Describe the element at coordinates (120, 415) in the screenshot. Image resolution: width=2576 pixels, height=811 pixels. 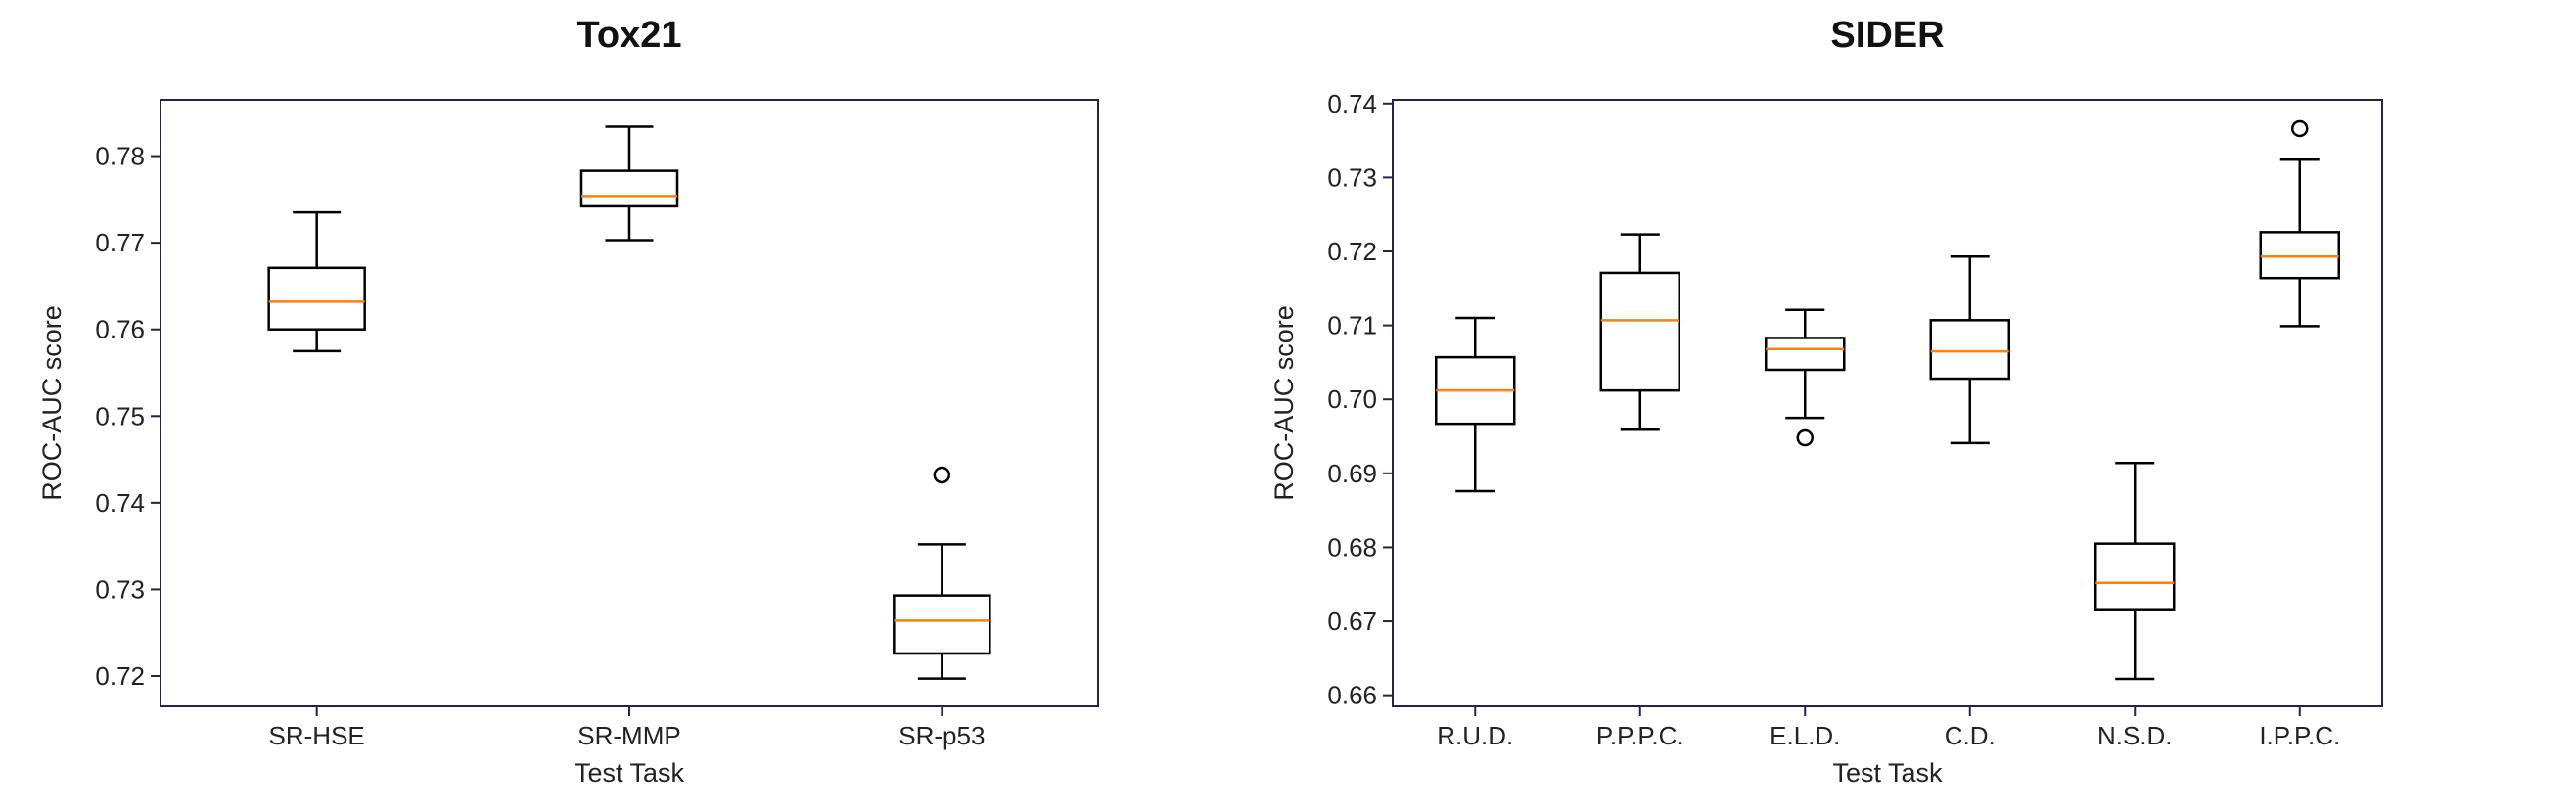
I see `y-tick-label: 0.75` at that location.